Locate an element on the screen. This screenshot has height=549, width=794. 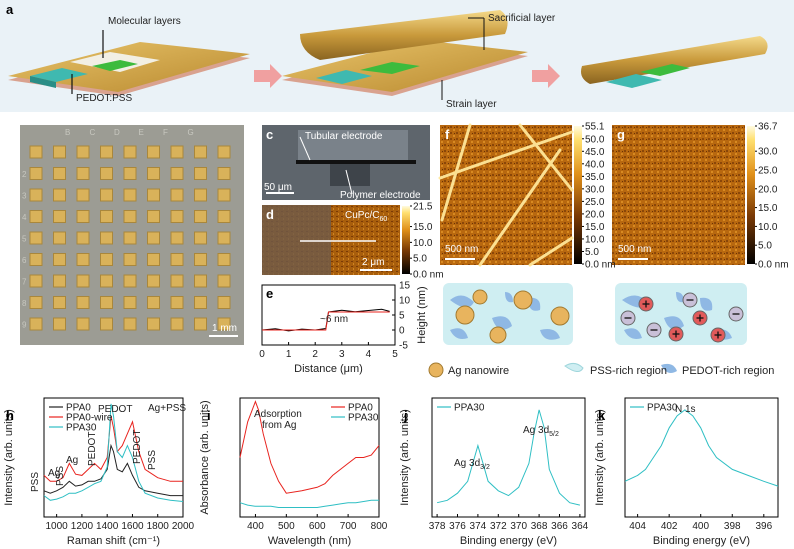
x-tick-label: 1 is located at coordinates (289, 354).